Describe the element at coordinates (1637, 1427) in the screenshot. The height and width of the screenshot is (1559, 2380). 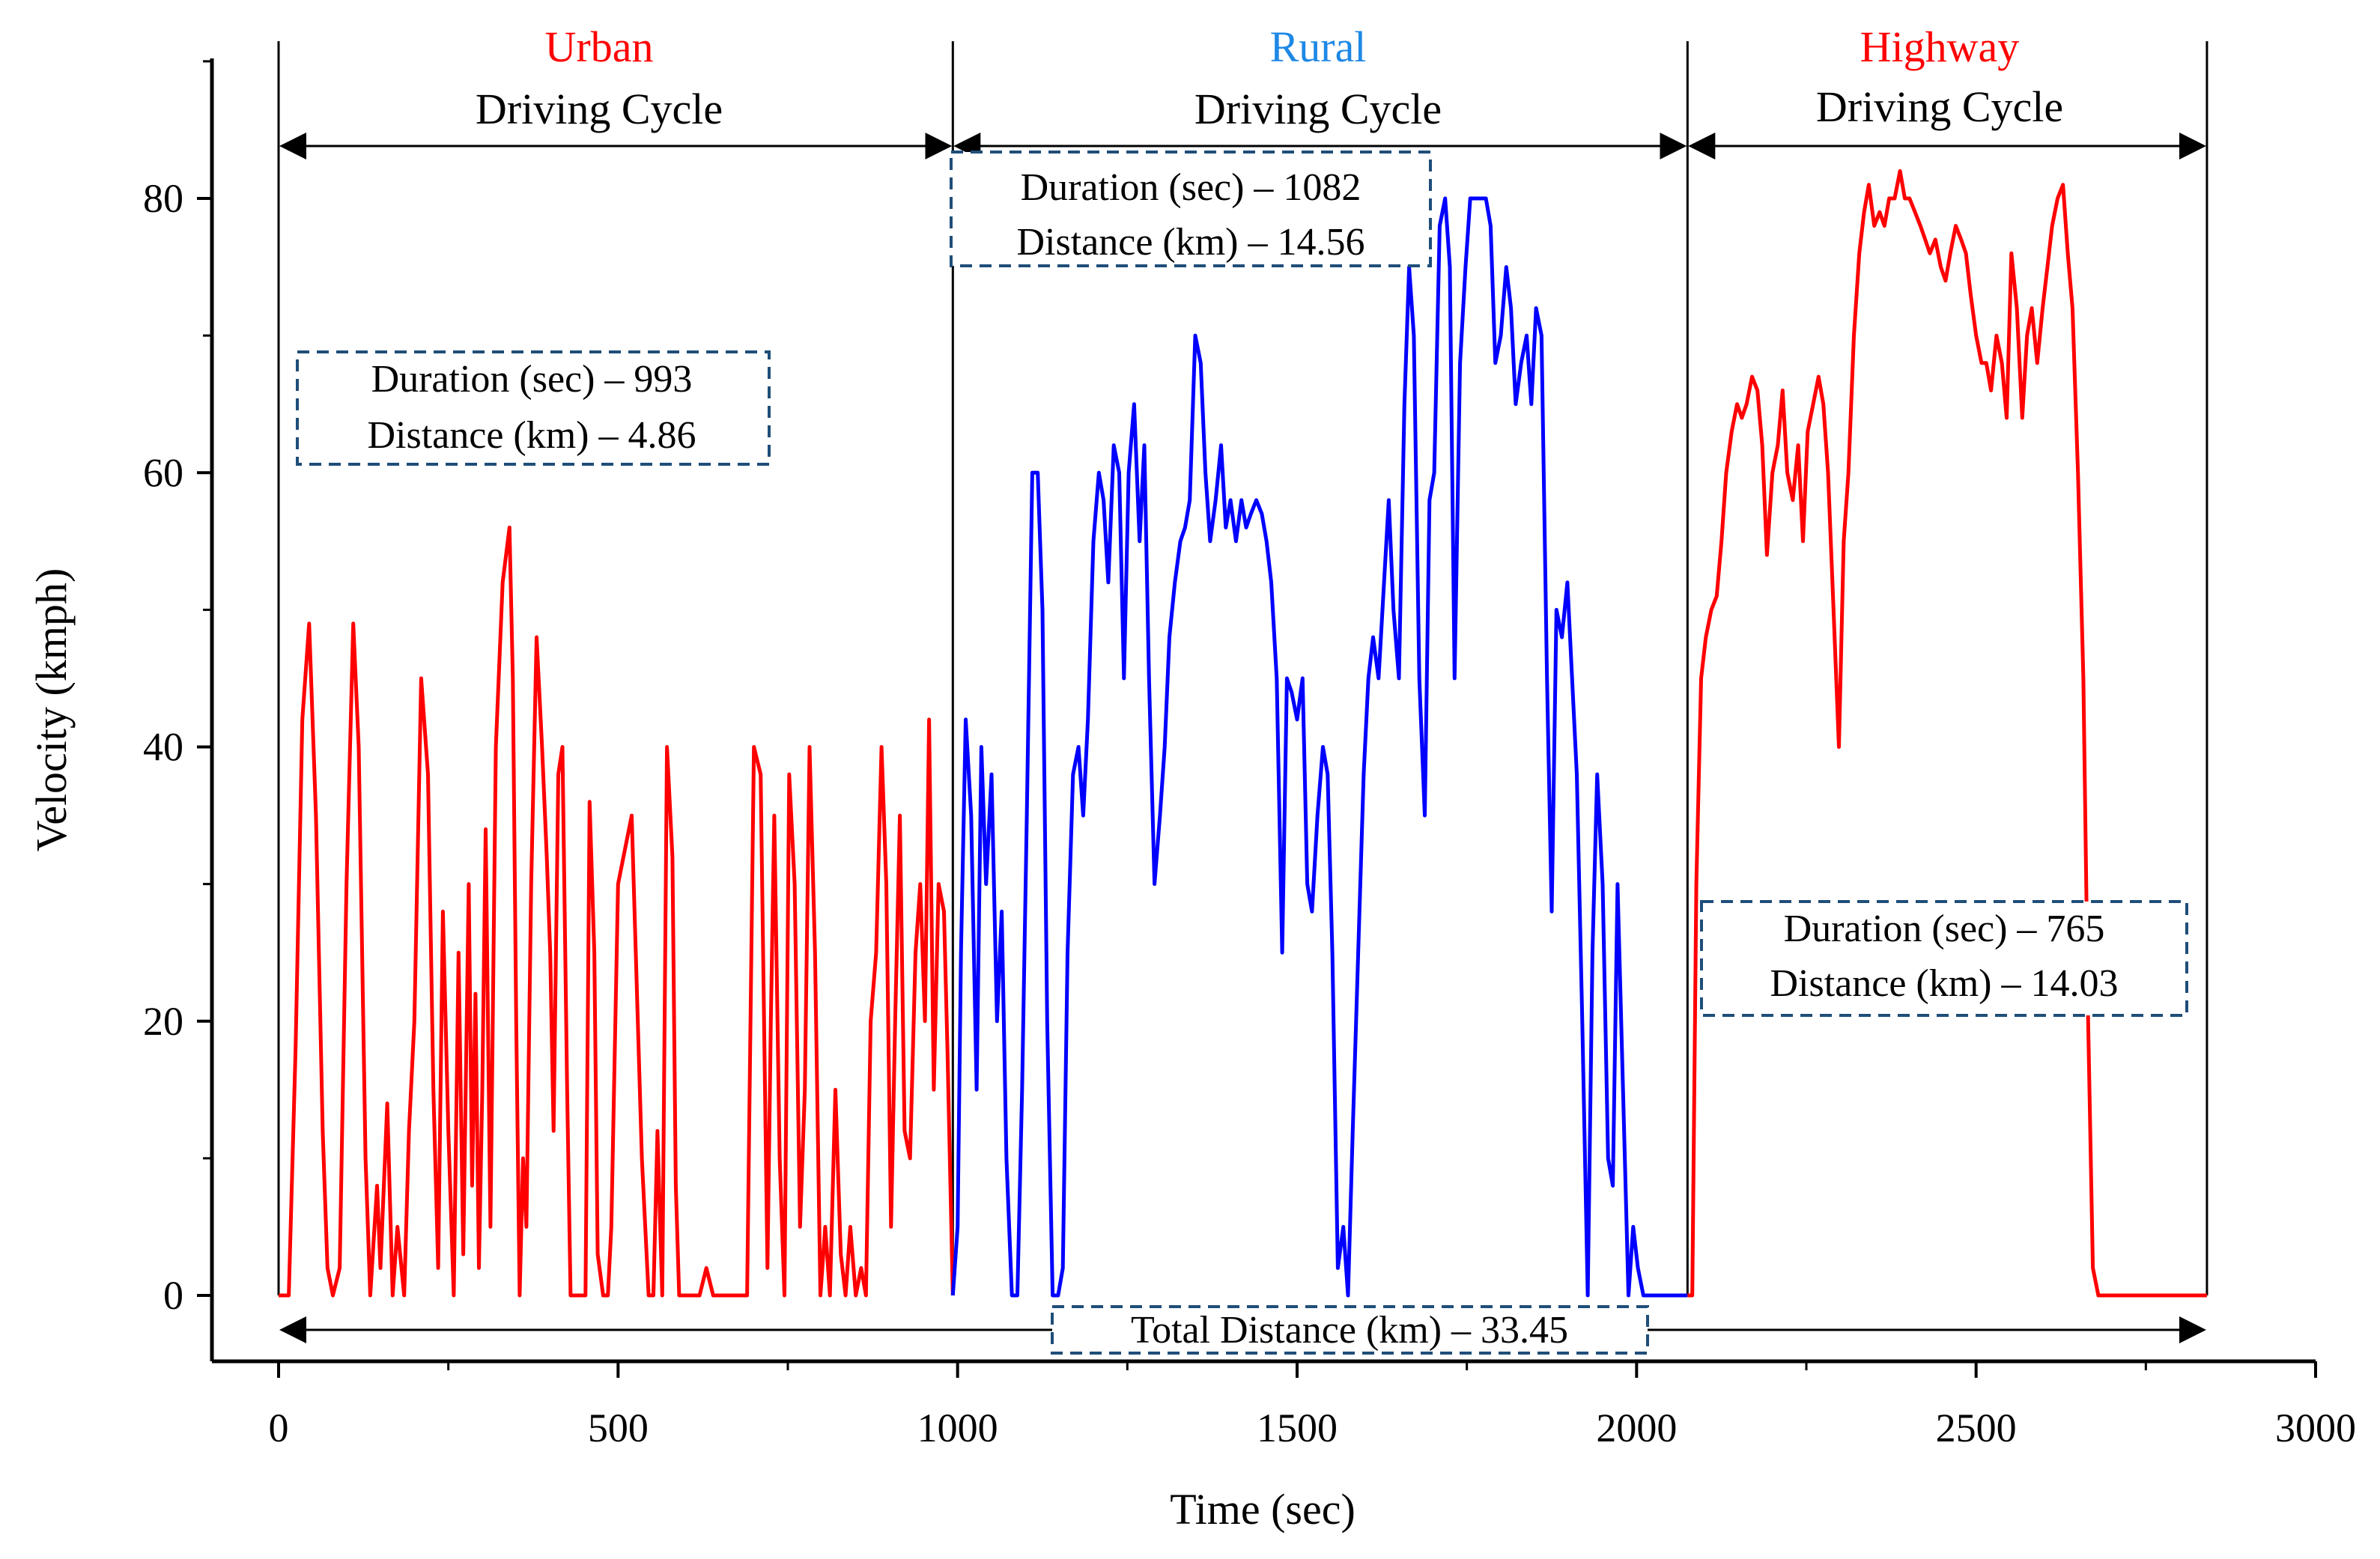
I see `x-tick-label: 2000` at that location.